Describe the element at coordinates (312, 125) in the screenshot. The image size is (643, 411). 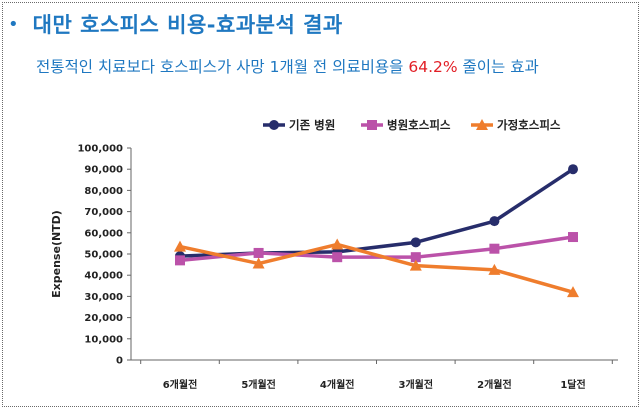
I see `legend-label-1: 기존 병원` at that location.